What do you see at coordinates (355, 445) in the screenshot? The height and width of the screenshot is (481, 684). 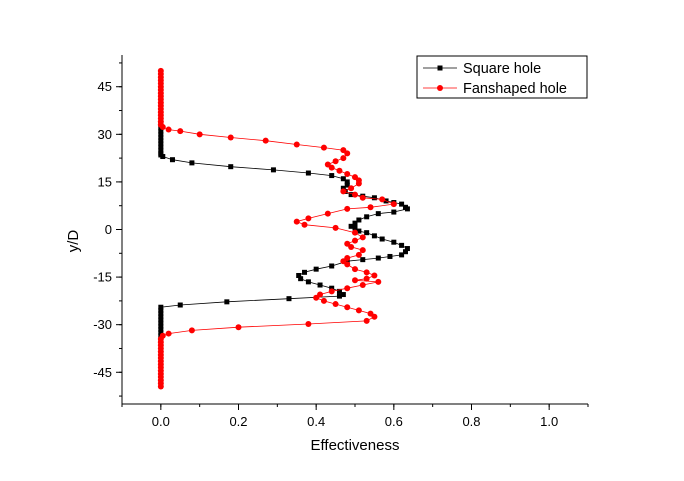 I see `x-axis-title: Effectiveness` at bounding box center [355, 445].